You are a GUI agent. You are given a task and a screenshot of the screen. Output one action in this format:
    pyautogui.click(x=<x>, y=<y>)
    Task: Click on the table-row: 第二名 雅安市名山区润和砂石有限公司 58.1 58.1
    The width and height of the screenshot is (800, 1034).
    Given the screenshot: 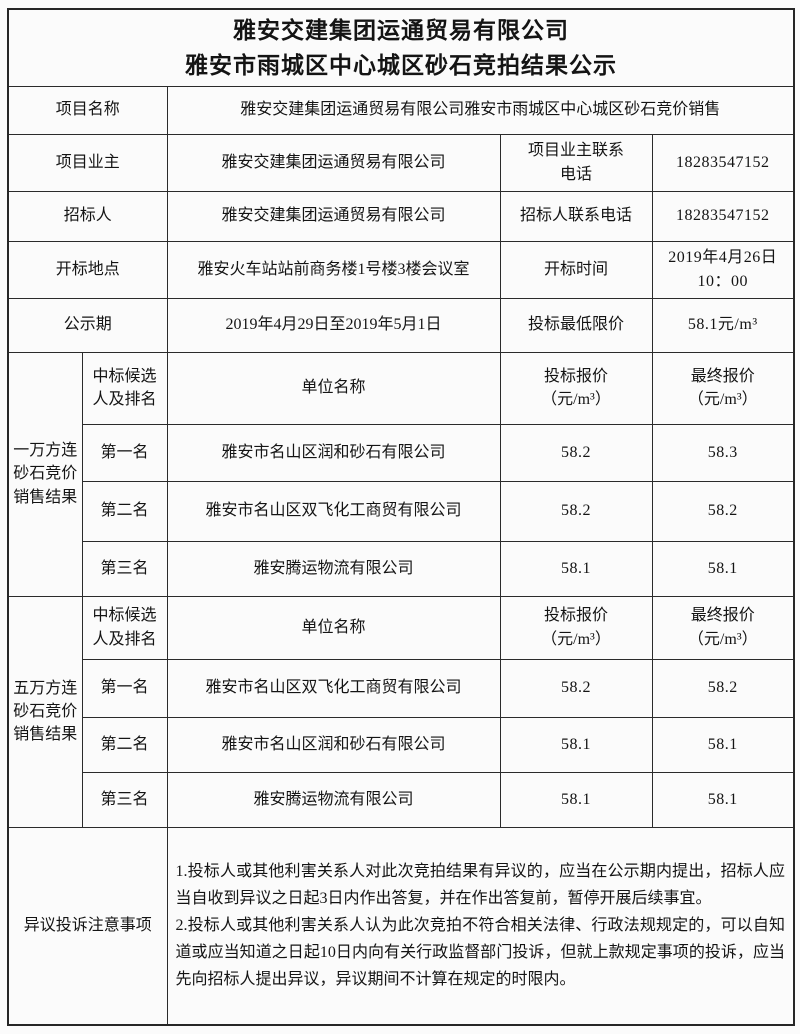 What is the action you would take?
    pyautogui.click(x=401, y=744)
    